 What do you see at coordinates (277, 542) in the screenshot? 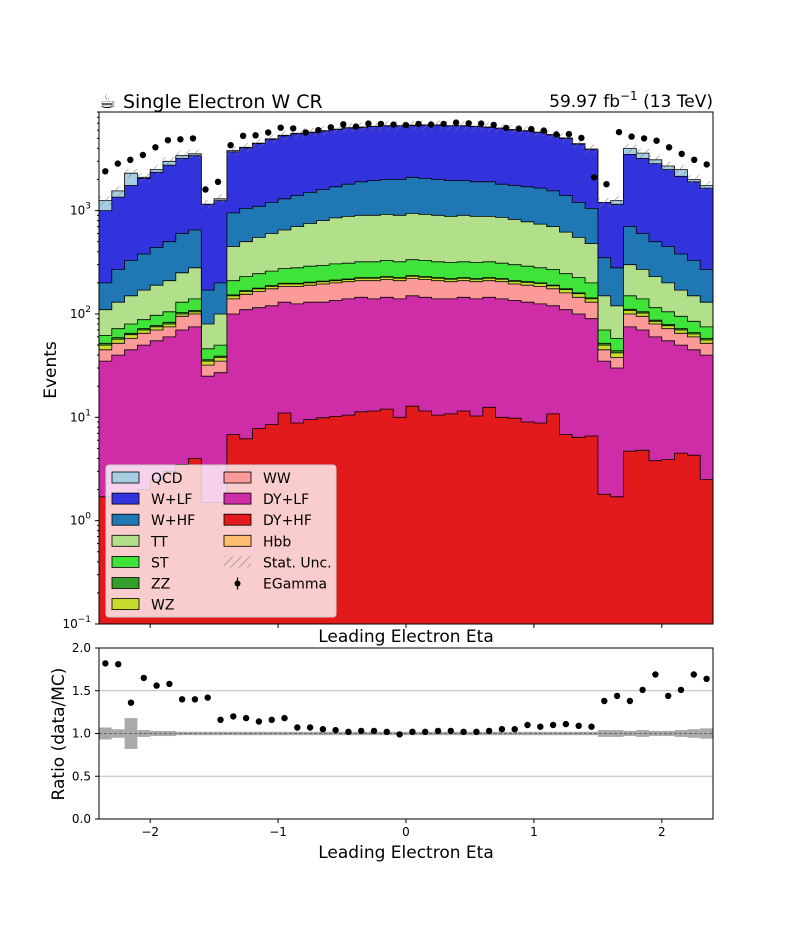
I see `legend-label: Hbb` at bounding box center [277, 542].